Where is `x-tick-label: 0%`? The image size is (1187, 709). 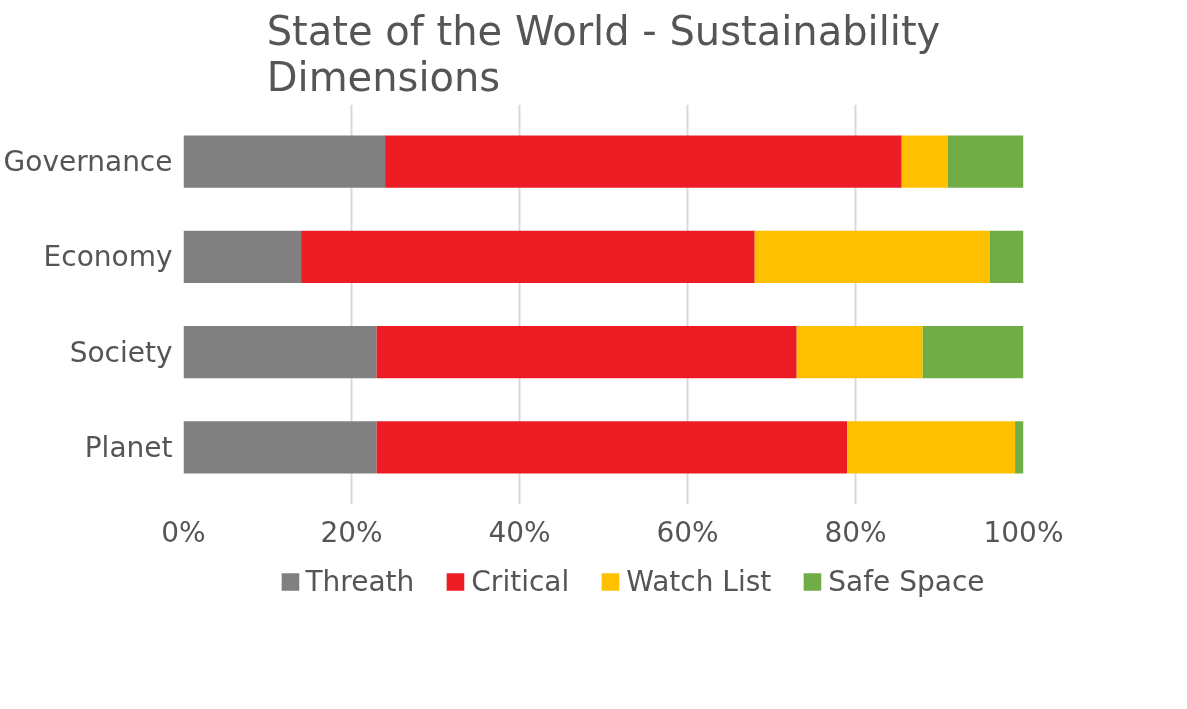 x-tick-label: 0% is located at coordinates (183, 532).